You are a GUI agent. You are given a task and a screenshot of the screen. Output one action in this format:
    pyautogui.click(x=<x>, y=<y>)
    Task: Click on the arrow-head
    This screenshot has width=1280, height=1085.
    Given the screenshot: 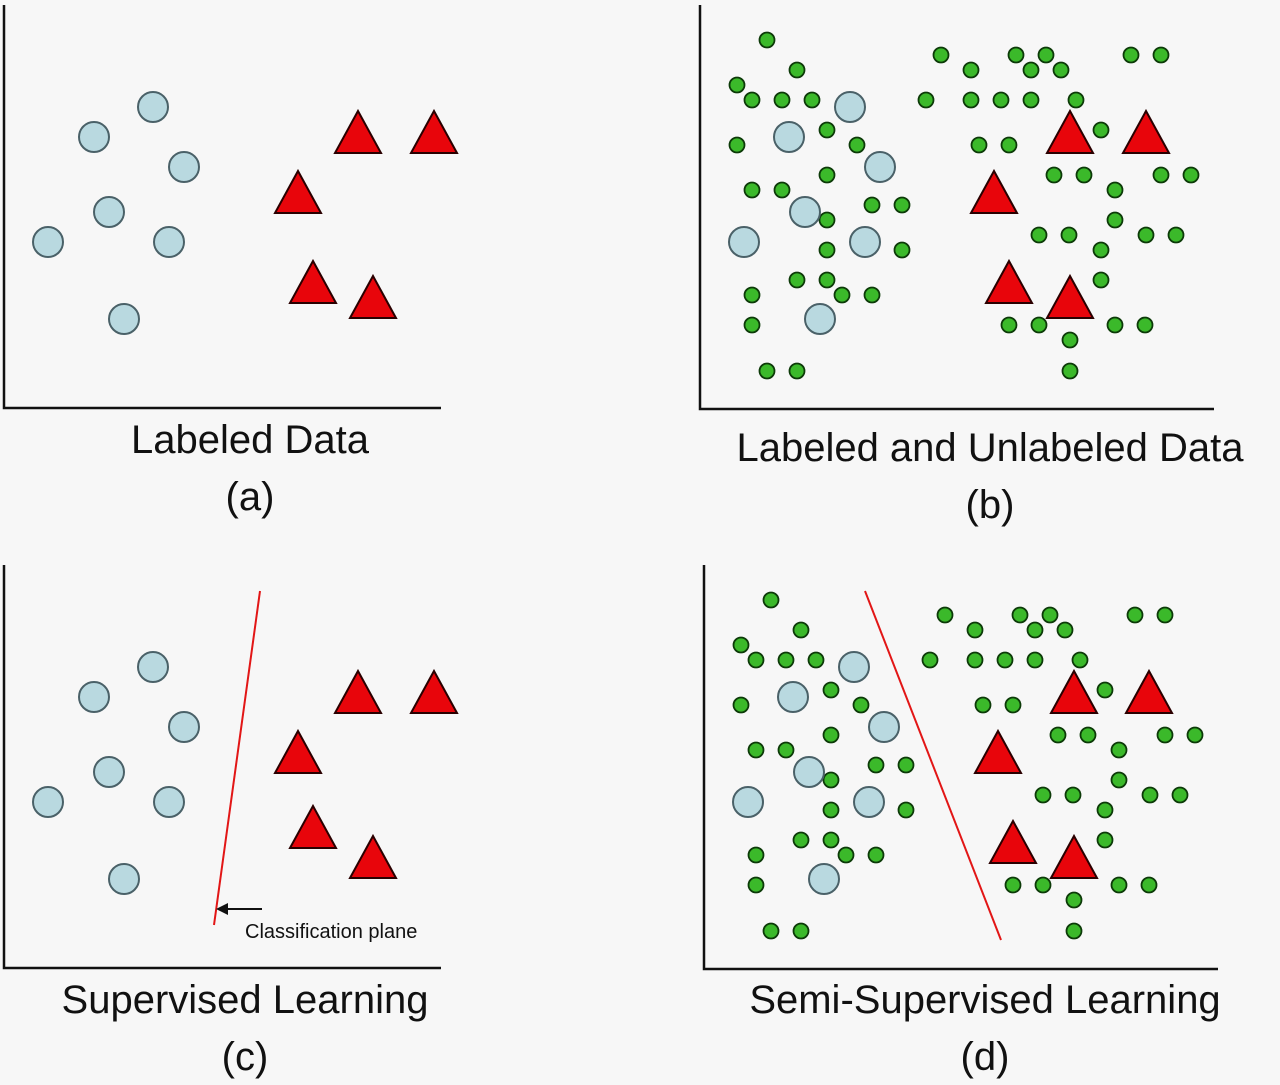 What is the action you would take?
    pyautogui.click(x=222, y=909)
    